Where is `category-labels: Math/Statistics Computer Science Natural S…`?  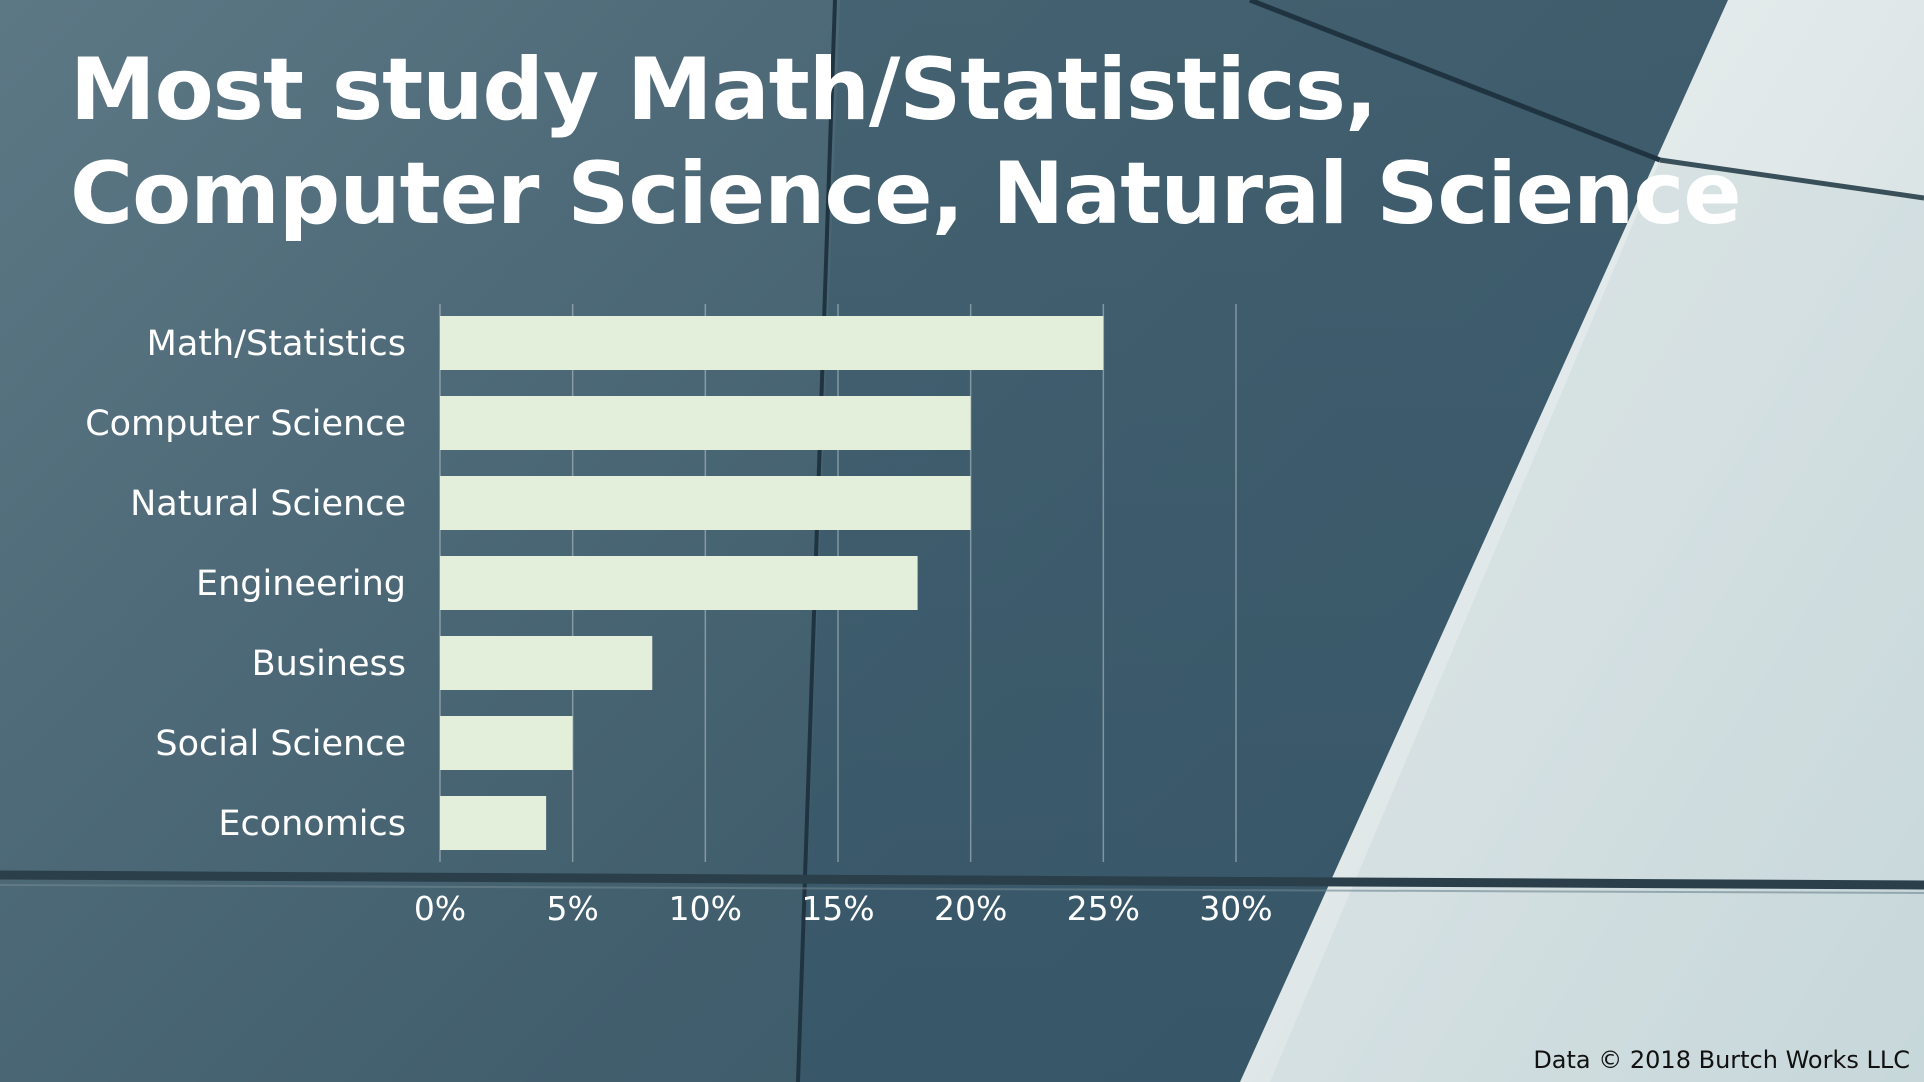
category-labels: Math/Statistics Computer Science Natural S… is located at coordinates (245, 584).